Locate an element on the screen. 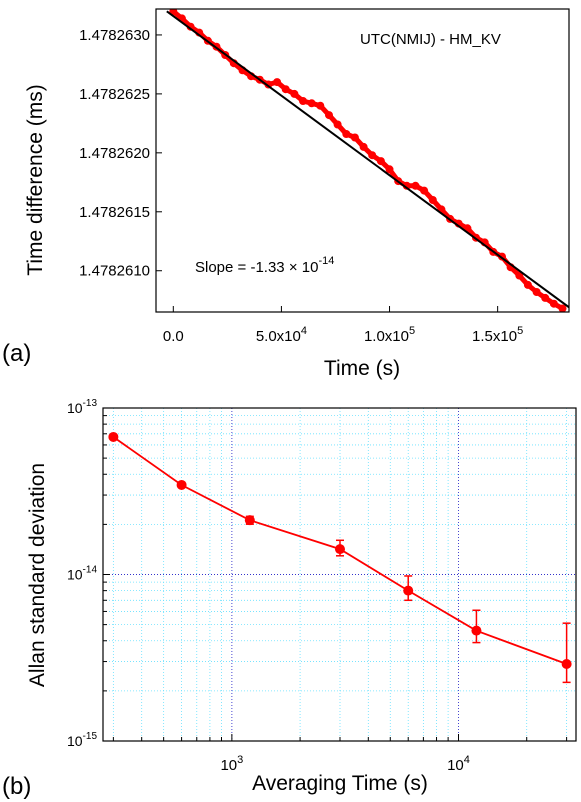  panel-a-x-tick-label: 1.5x10⁵ is located at coordinates (497, 335).